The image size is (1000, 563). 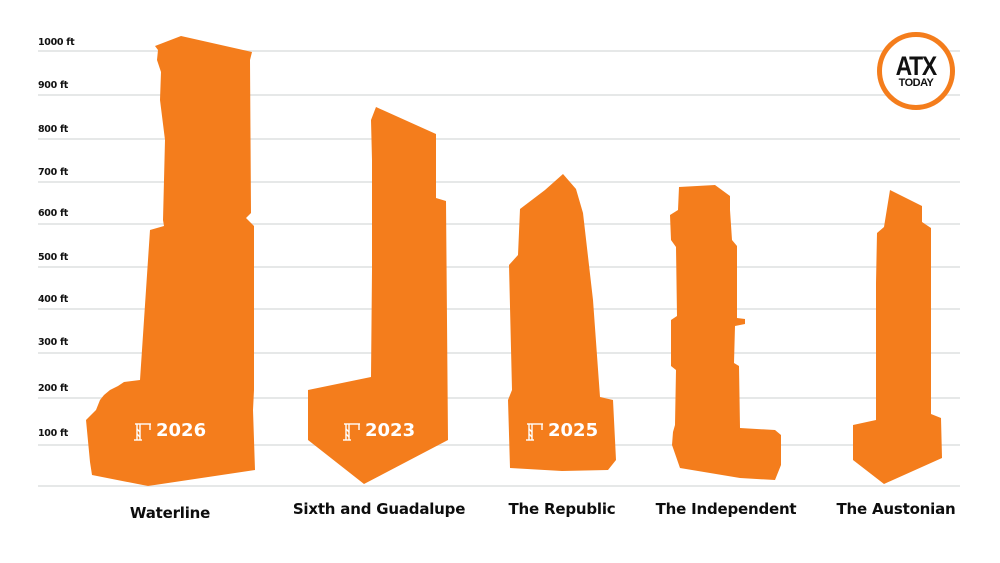 What do you see at coordinates (170, 513) in the screenshot?
I see `x-label-waterline: Waterline` at bounding box center [170, 513].